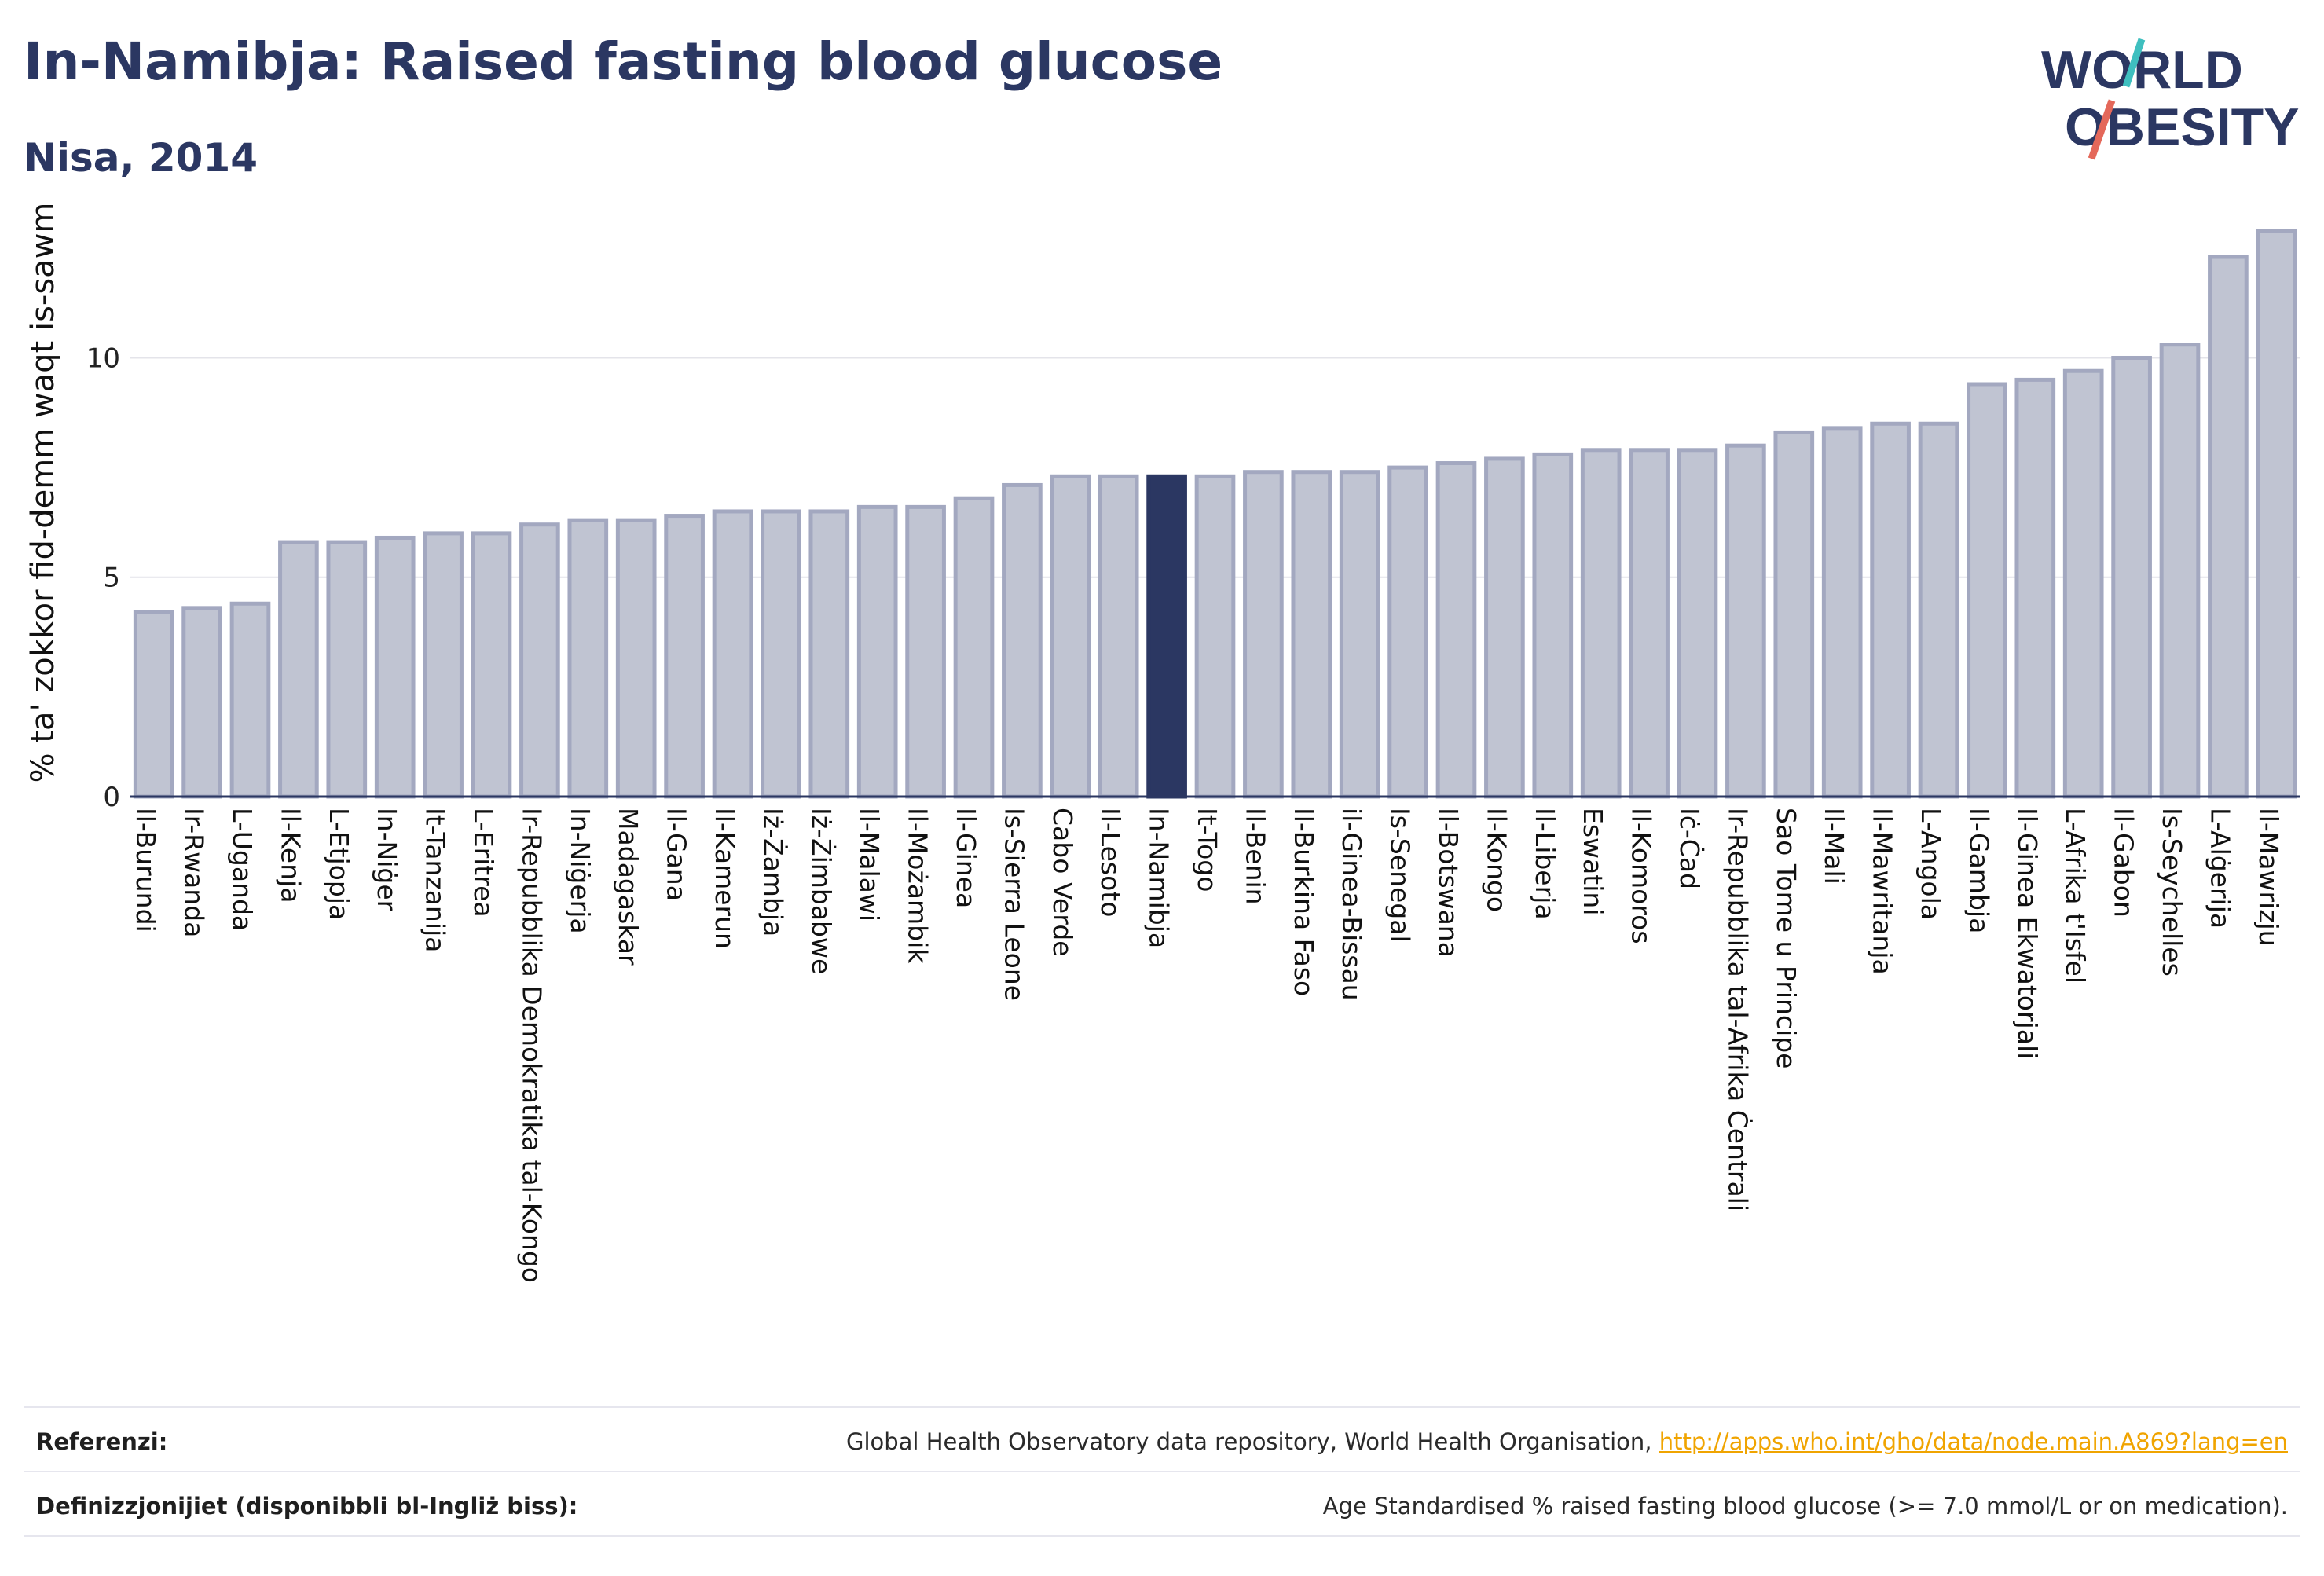  I want to click on y-axis-label: % ta' zokkor fid-demm waqt is-sawm, so click(43, 493).